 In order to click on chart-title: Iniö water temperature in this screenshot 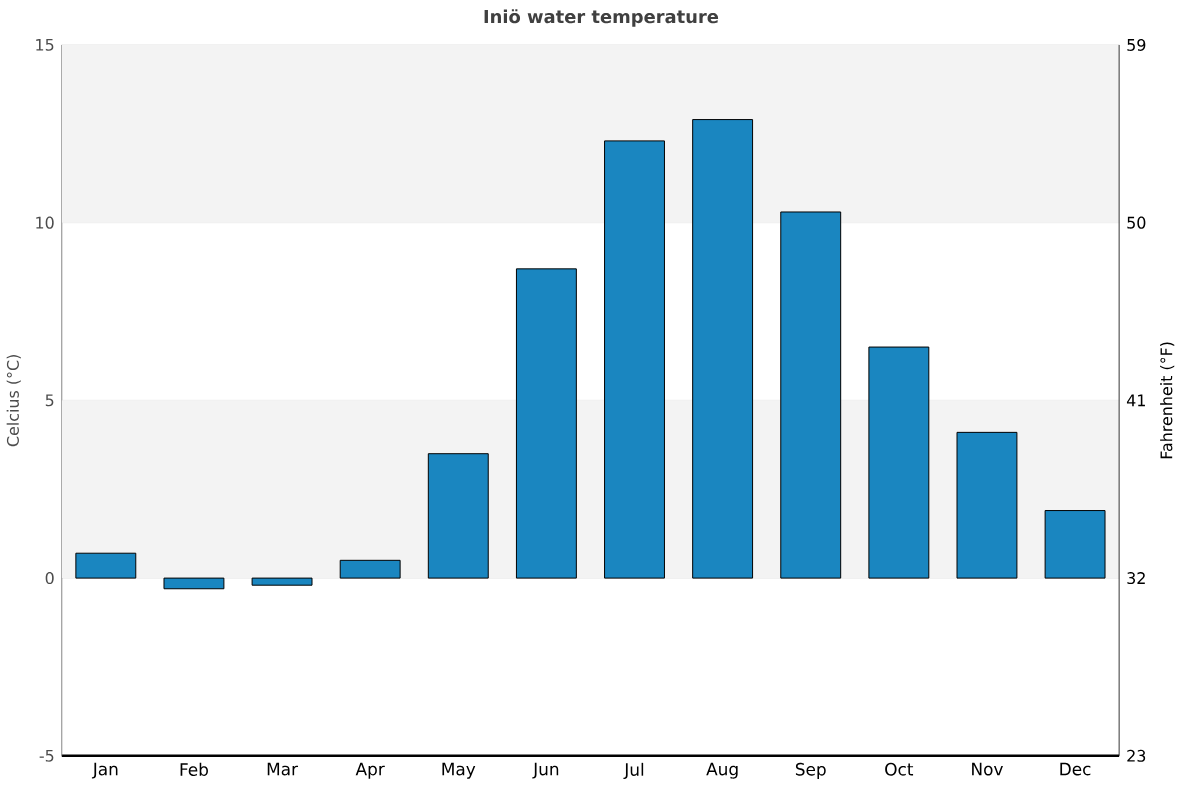, I will do `click(601, 18)`.